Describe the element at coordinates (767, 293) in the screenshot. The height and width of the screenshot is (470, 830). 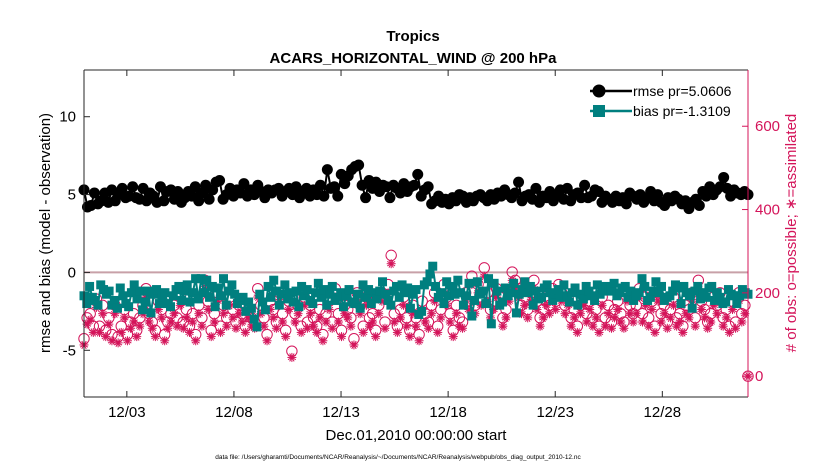
I see `y-tick-label-right: 200` at that location.